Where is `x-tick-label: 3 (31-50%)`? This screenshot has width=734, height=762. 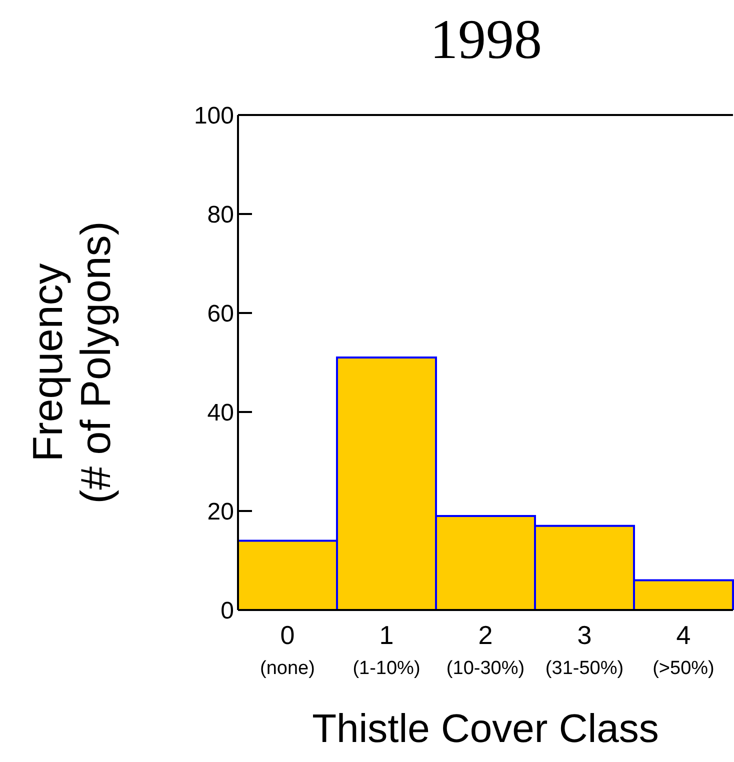
x-tick-label: 3 (31-50%) is located at coordinates (584, 649).